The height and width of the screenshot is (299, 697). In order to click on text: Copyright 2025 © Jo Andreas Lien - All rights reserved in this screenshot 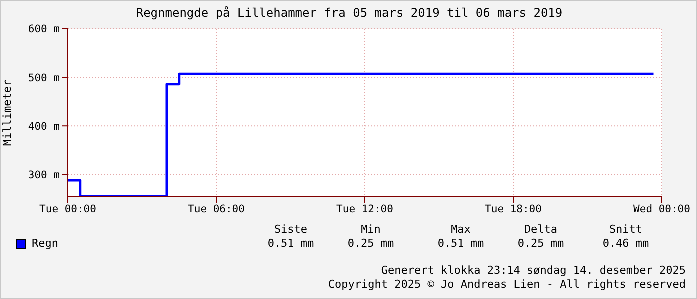, I will do `click(507, 284)`.